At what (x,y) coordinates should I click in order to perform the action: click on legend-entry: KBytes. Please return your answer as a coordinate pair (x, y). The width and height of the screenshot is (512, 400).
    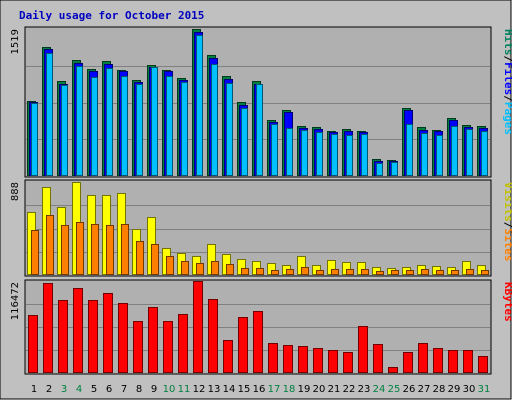
    Looking at the image, I should click on (507, 302).